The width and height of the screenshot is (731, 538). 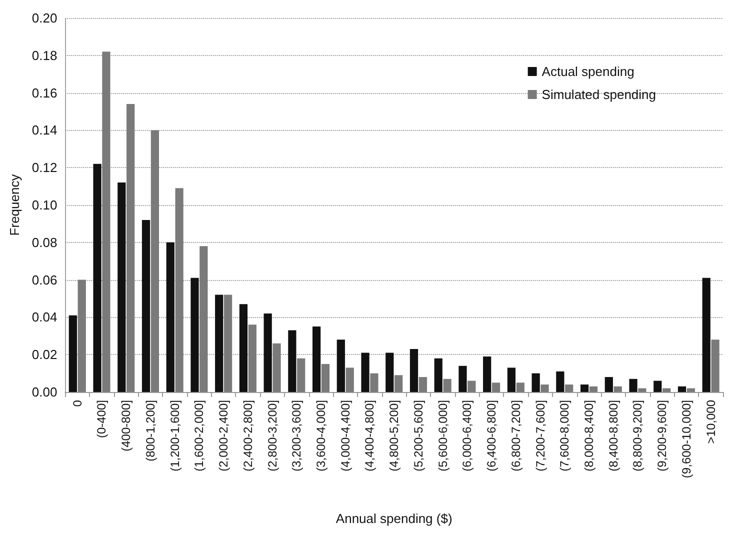 I want to click on x-tick-label: (5,200-5,600], so click(x=418, y=436).